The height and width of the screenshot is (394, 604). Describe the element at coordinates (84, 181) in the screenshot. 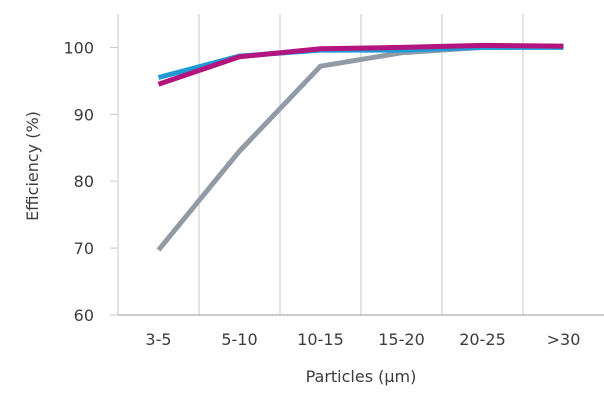

I see `y-tick-label: 80` at that location.